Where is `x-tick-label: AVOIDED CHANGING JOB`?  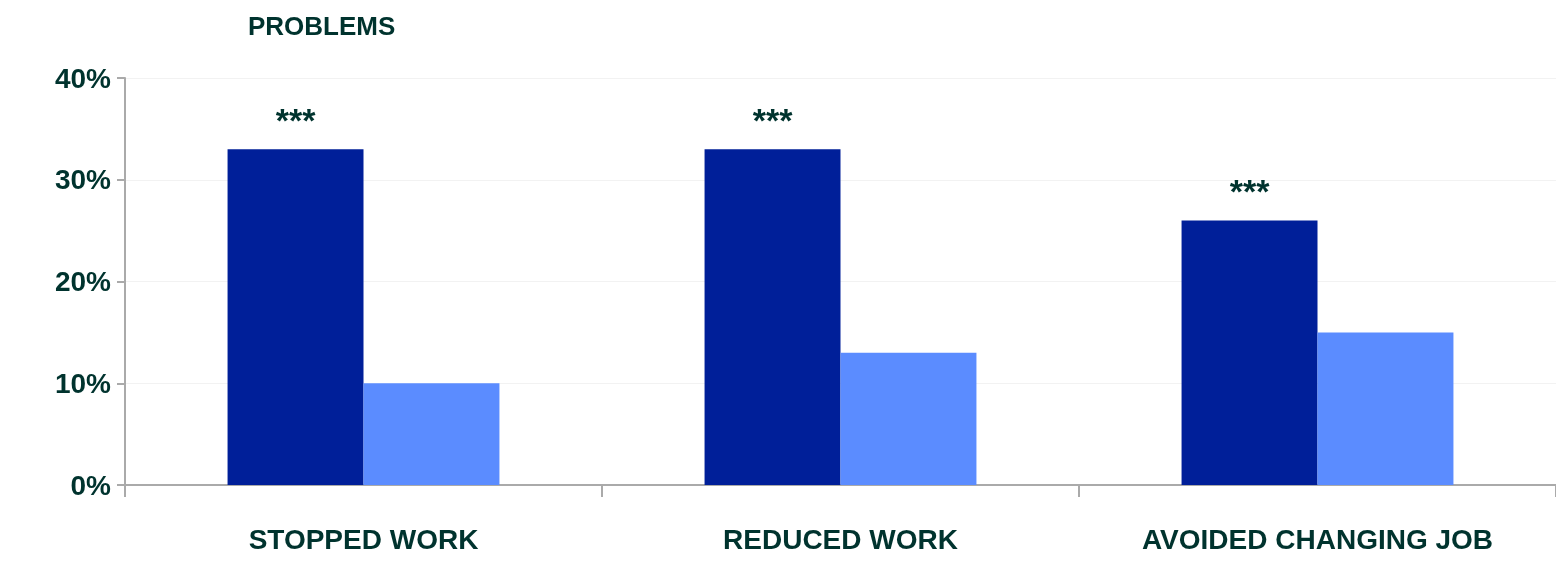 x-tick-label: AVOIDED CHANGING JOB is located at coordinates (1317, 539).